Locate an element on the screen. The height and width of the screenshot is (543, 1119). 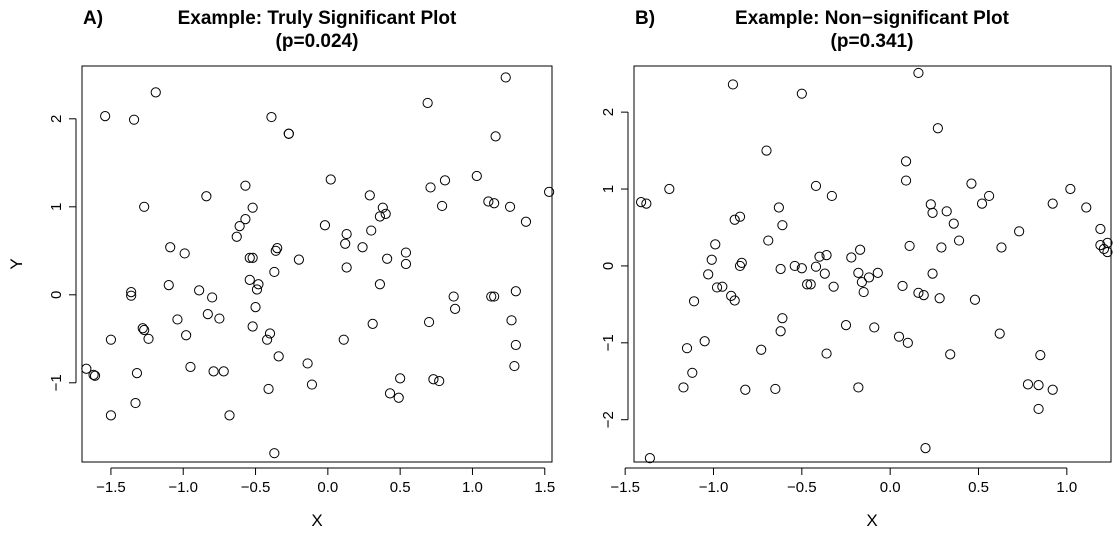
x-tick-label: 1.0 is located at coordinates (1066, 487).